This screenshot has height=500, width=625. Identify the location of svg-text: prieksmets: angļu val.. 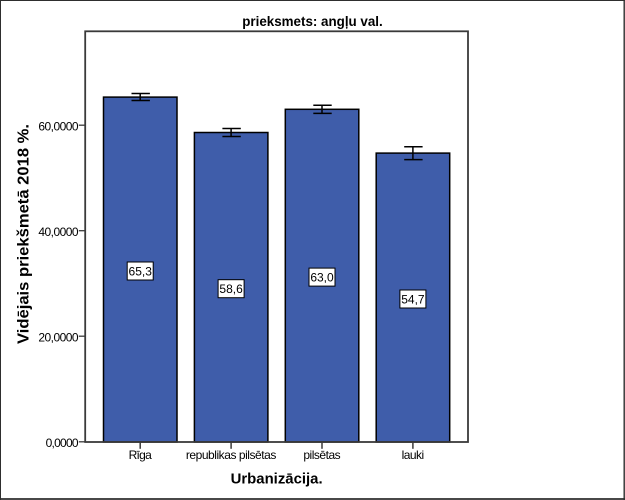
(312, 21).